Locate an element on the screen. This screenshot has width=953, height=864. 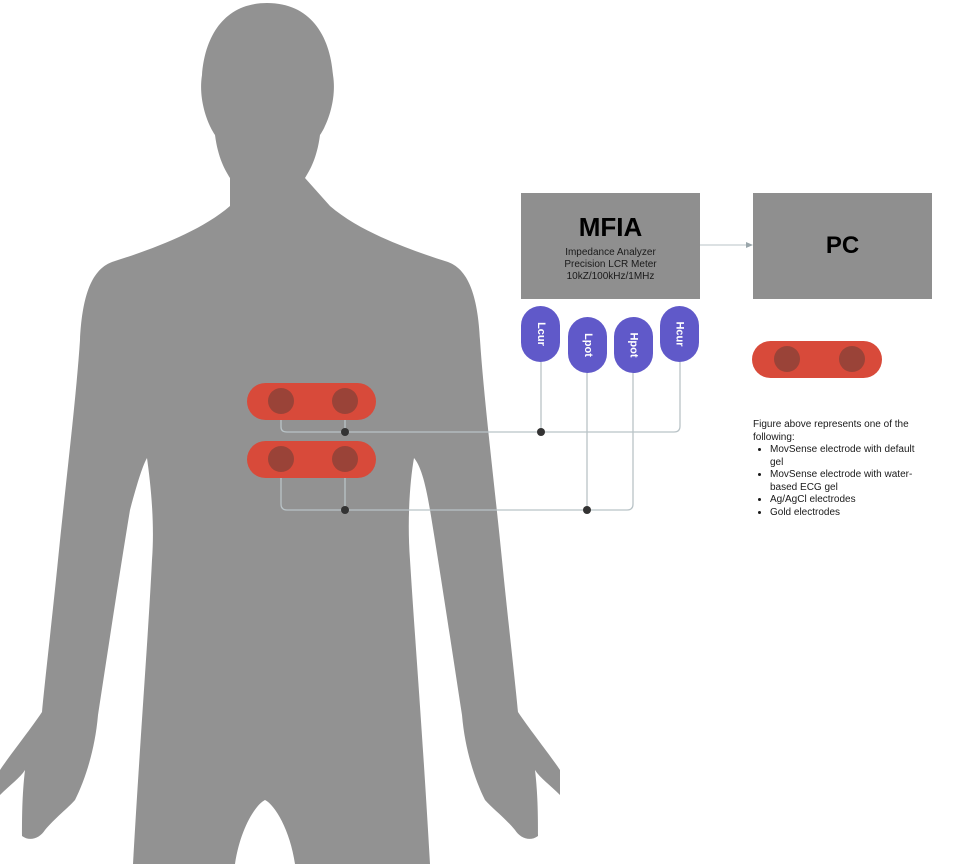
terminal-label: Lpot is located at coordinates (587, 345).